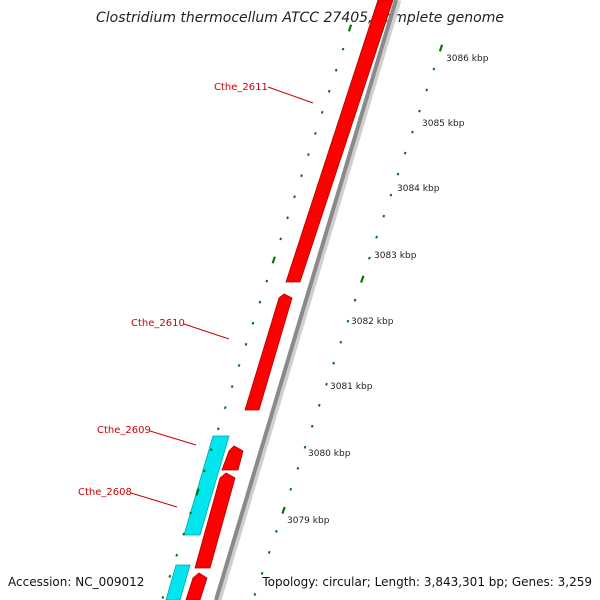 The image size is (600, 600). I want to click on scale-label-3: 3083 kbp, so click(395, 256).